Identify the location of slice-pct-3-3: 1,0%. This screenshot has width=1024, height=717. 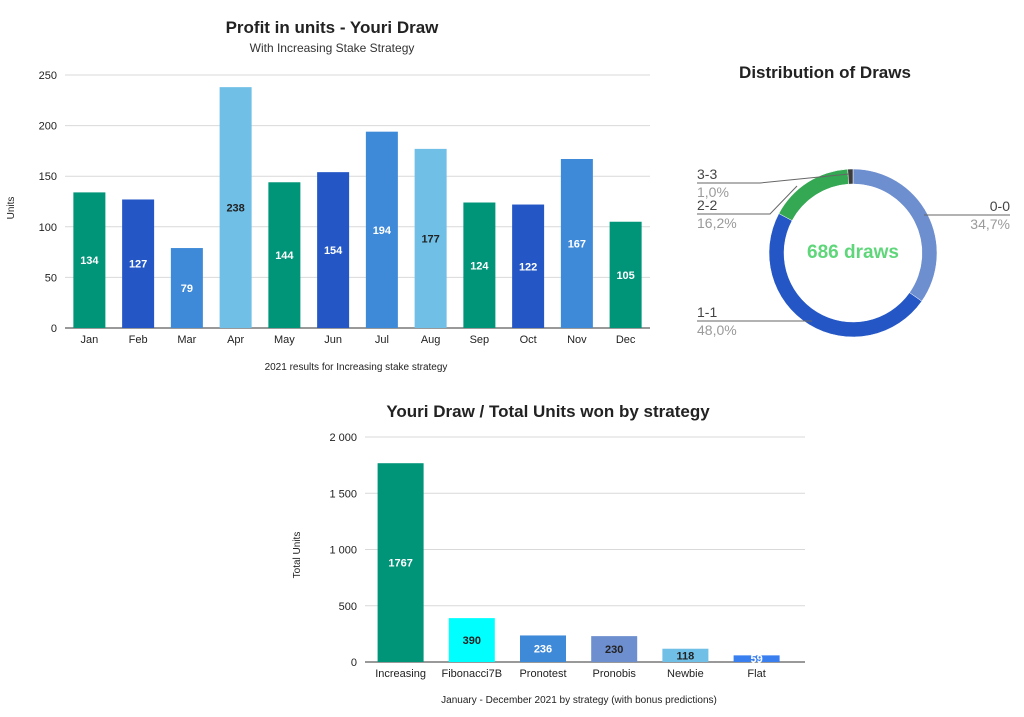
(713, 192).